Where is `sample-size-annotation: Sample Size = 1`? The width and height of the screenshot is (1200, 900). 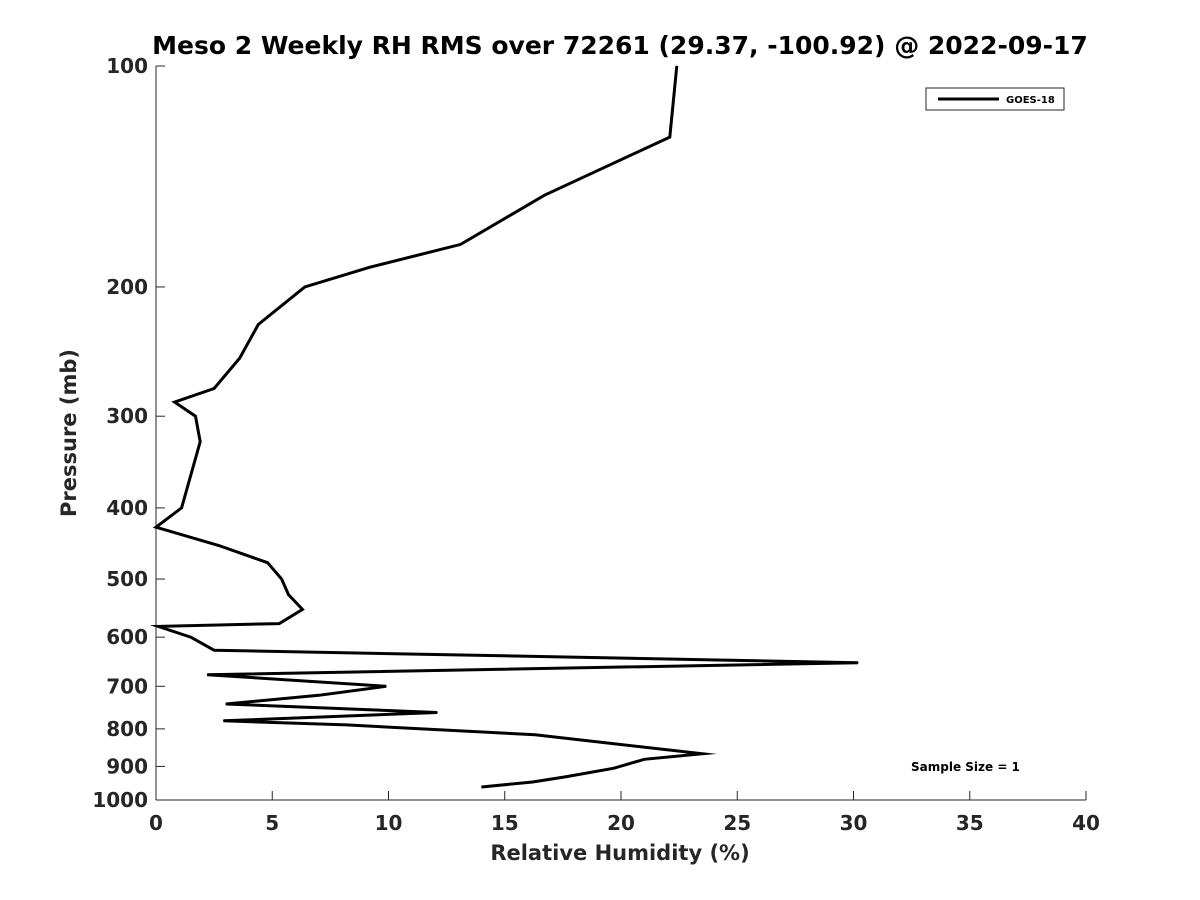 sample-size-annotation: Sample Size = 1 is located at coordinates (965, 767).